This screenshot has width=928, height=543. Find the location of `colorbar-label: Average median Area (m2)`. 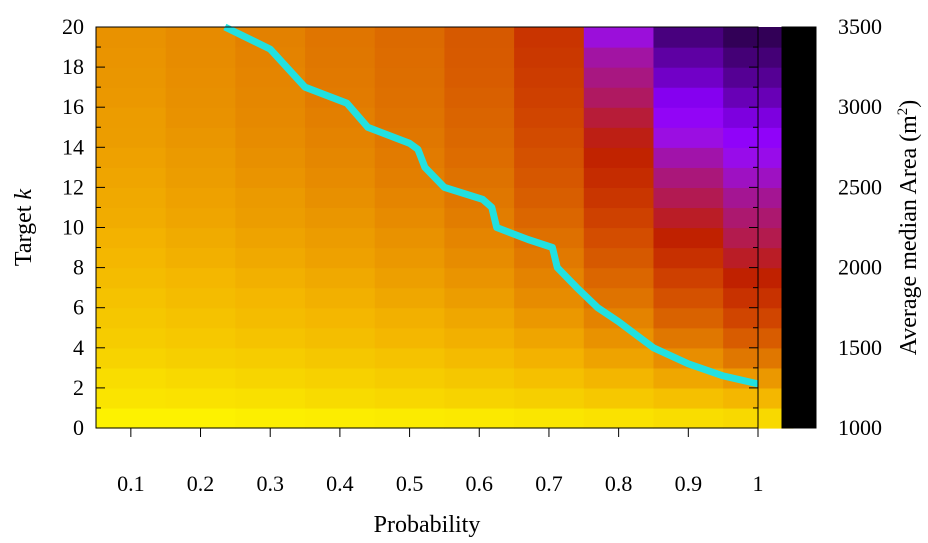

colorbar-label: Average median Area (m2) is located at coordinates (908, 228).